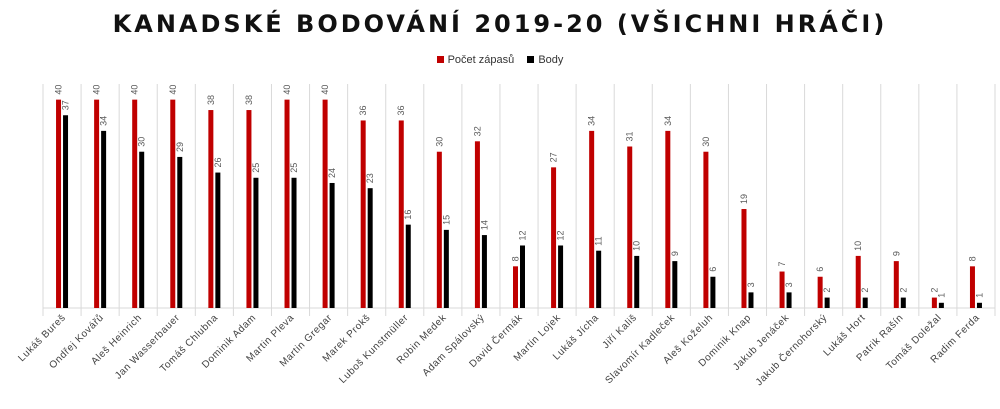 The width and height of the screenshot is (1000, 409). I want to click on legend: Počet zápasů Body, so click(500, 60).